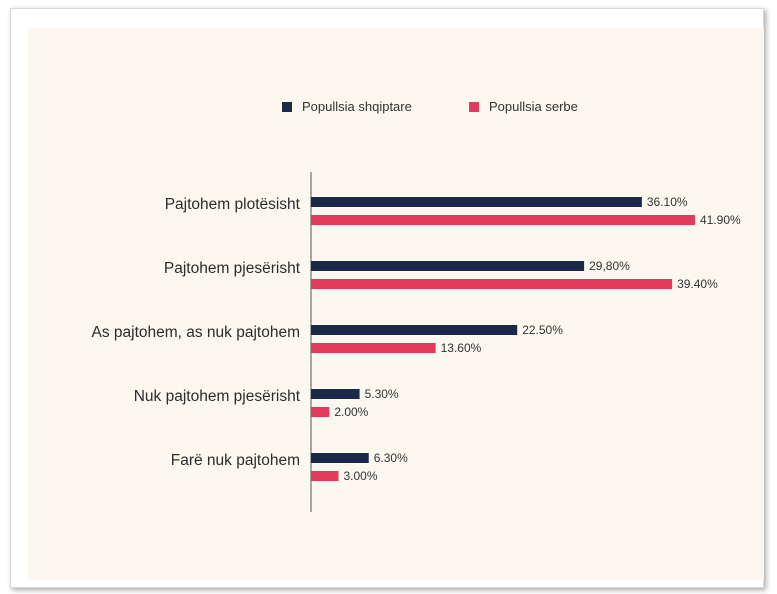 The height and width of the screenshot is (594, 777). Describe the element at coordinates (351, 412) in the screenshot. I see `data-label: 2.00%` at that location.